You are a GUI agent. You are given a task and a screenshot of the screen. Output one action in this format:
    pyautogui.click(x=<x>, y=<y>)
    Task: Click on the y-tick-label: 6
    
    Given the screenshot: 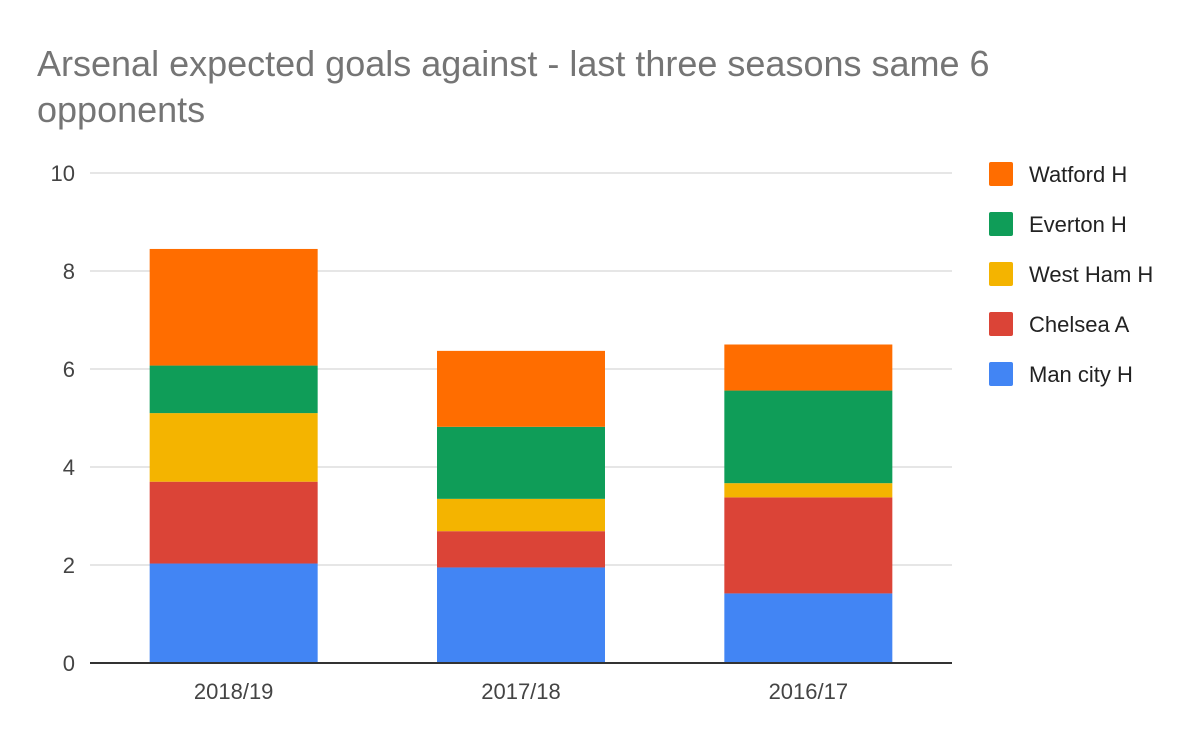 What is the action you would take?
    pyautogui.click(x=69, y=369)
    